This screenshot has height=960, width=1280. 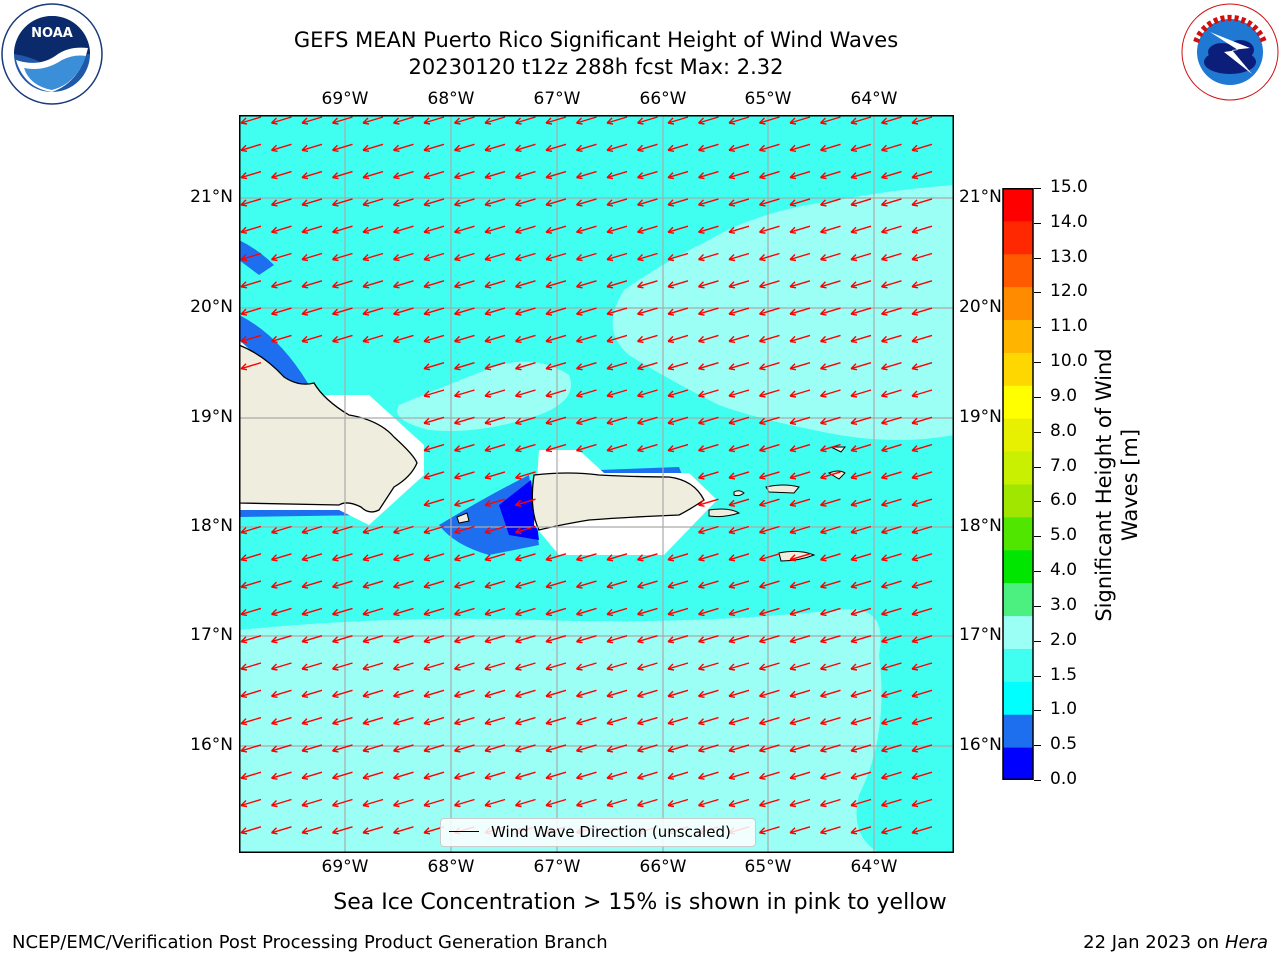 I want to click on lon-tick-top: 67°W, so click(x=557, y=99).